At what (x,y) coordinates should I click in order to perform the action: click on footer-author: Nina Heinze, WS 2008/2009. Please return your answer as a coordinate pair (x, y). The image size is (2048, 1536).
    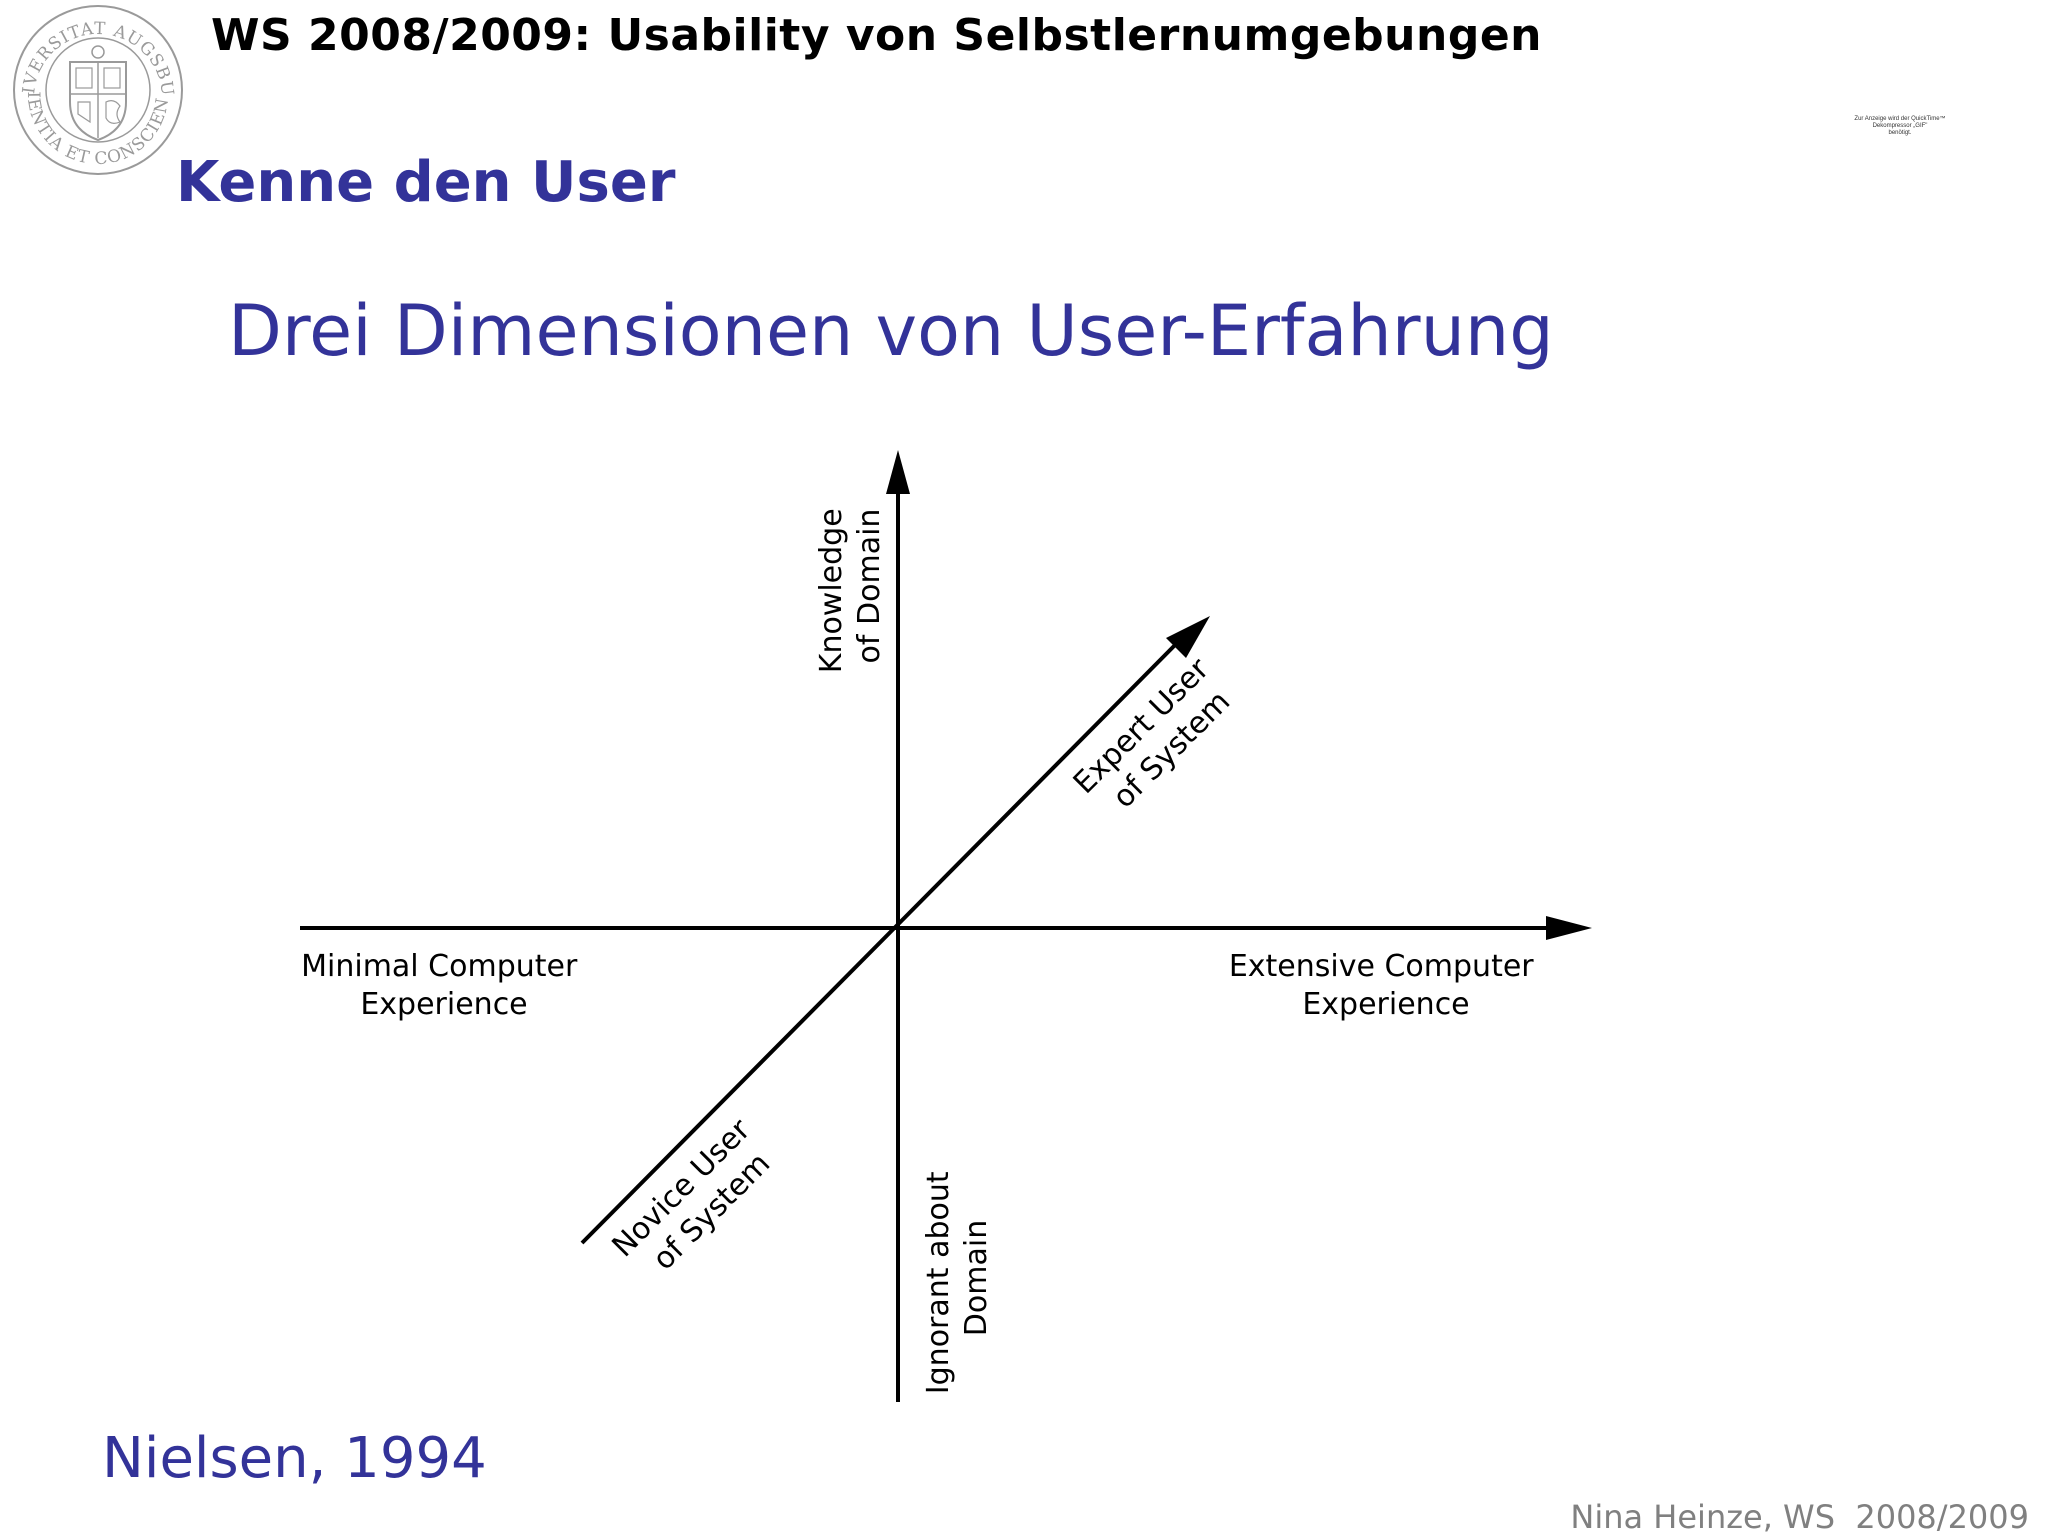
    Looking at the image, I should click on (1799, 1517).